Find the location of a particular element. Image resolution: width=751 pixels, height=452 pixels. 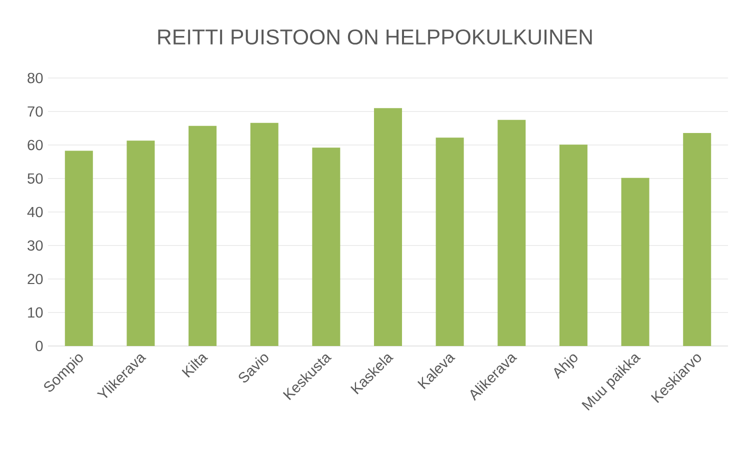

y-tick-label: 50 is located at coordinates (35, 178).